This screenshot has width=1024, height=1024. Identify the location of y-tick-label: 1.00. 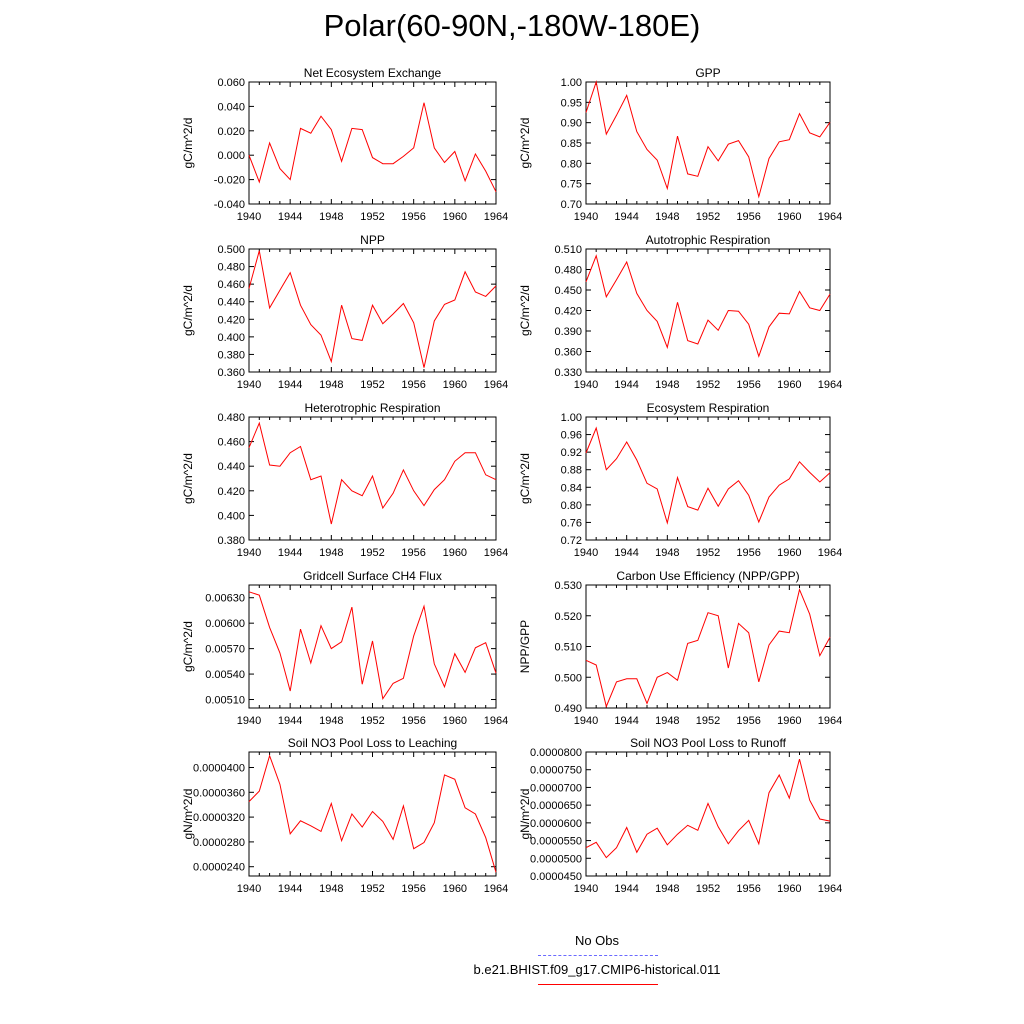
(571, 83).